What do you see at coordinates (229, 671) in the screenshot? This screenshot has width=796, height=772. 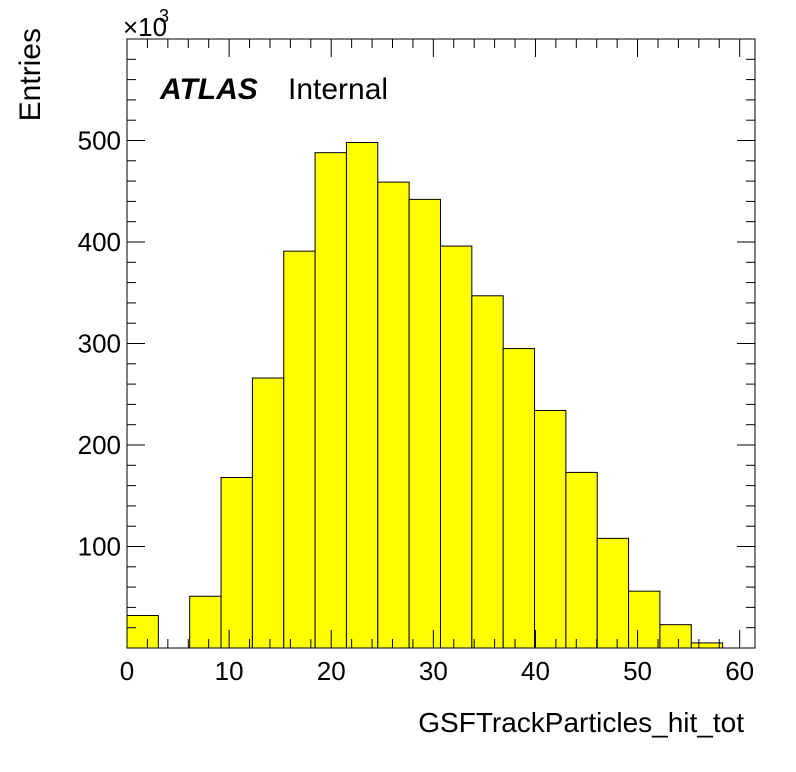 I see `x-tick-label: 10` at bounding box center [229, 671].